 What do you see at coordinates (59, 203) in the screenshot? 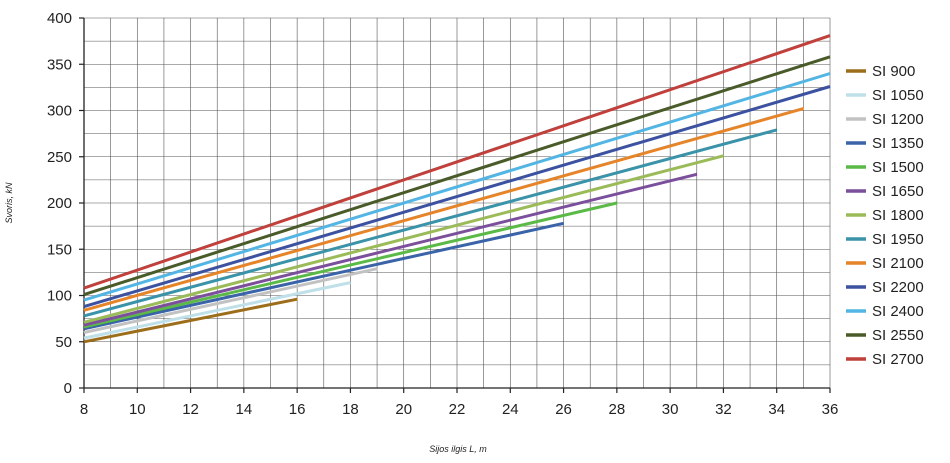
I see `y-tick-label: 200` at bounding box center [59, 203].